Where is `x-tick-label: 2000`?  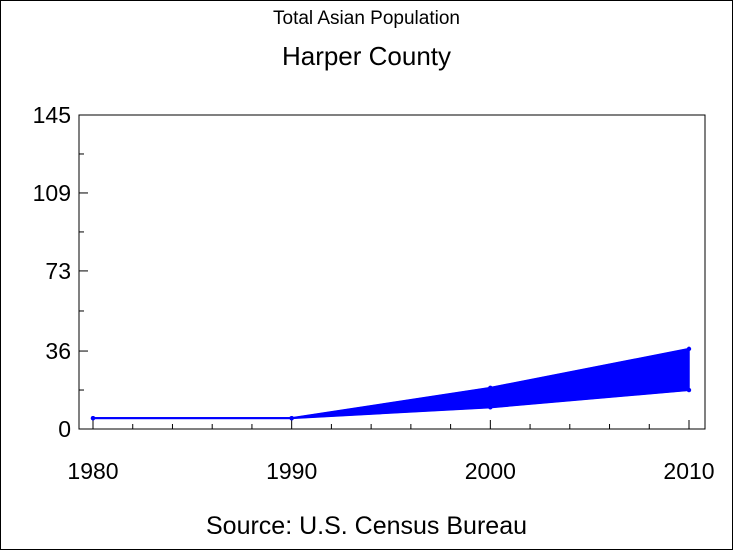
x-tick-label: 2000 is located at coordinates (490, 471).